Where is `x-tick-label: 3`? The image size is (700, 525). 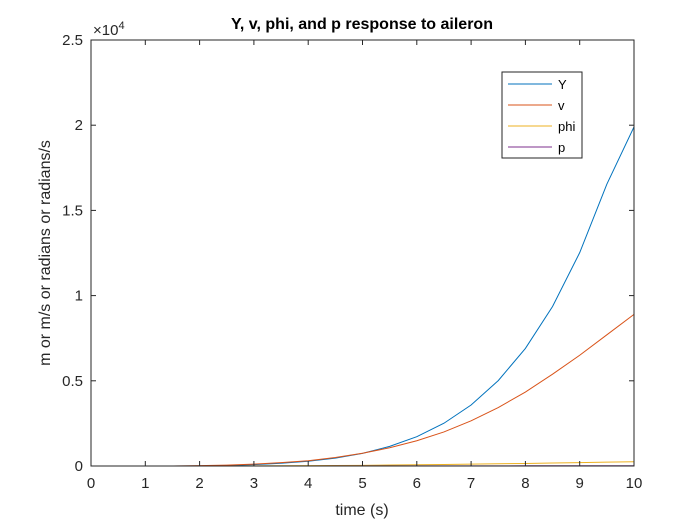 x-tick-label: 3 is located at coordinates (254, 483).